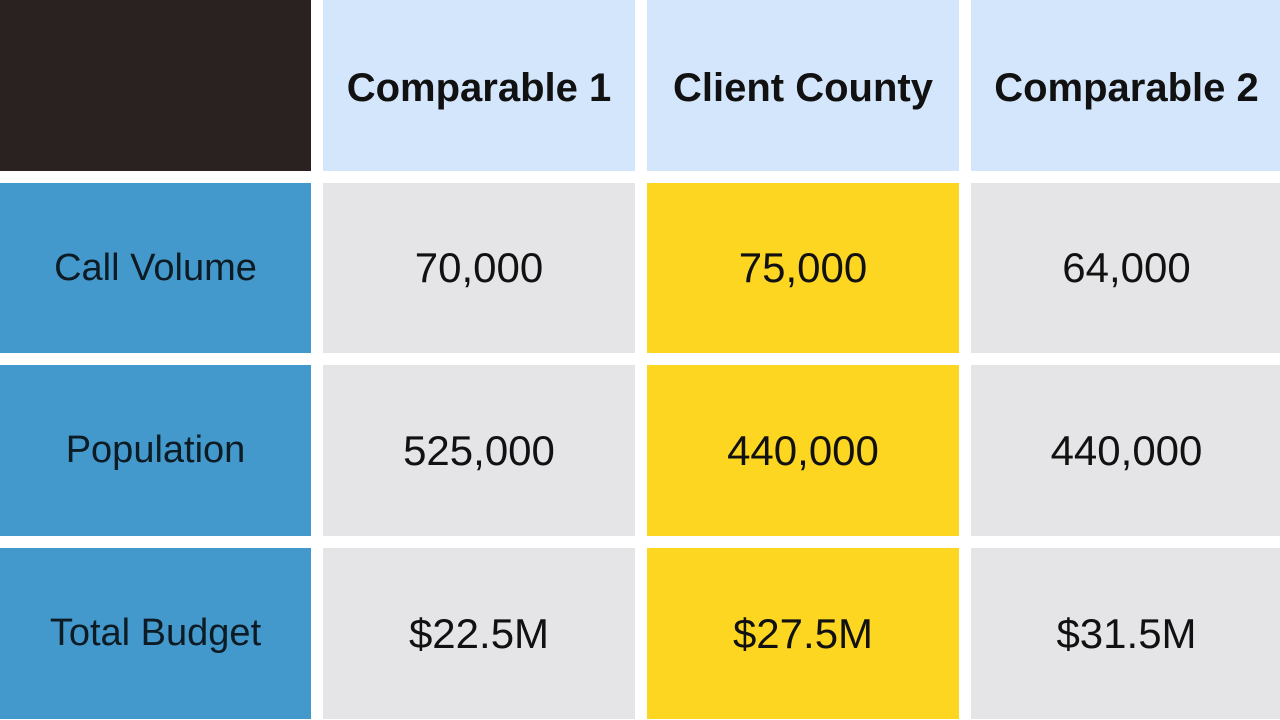  Describe the element at coordinates (1125, 268) in the screenshot. I see `table-cell: 64,000` at that location.